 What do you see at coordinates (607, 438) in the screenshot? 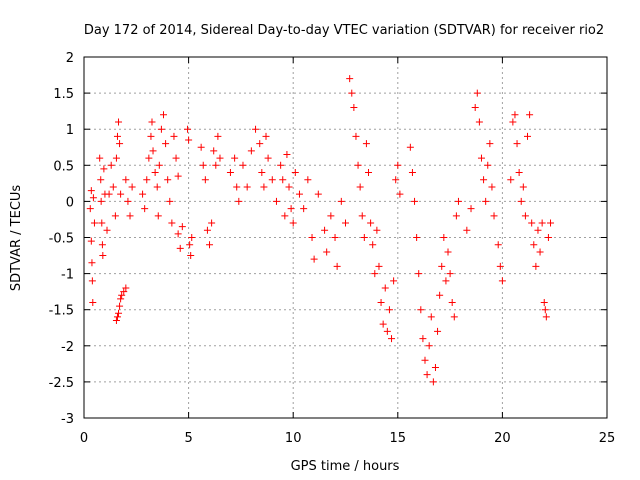
I see `x-tick-label: 25` at bounding box center [607, 438].